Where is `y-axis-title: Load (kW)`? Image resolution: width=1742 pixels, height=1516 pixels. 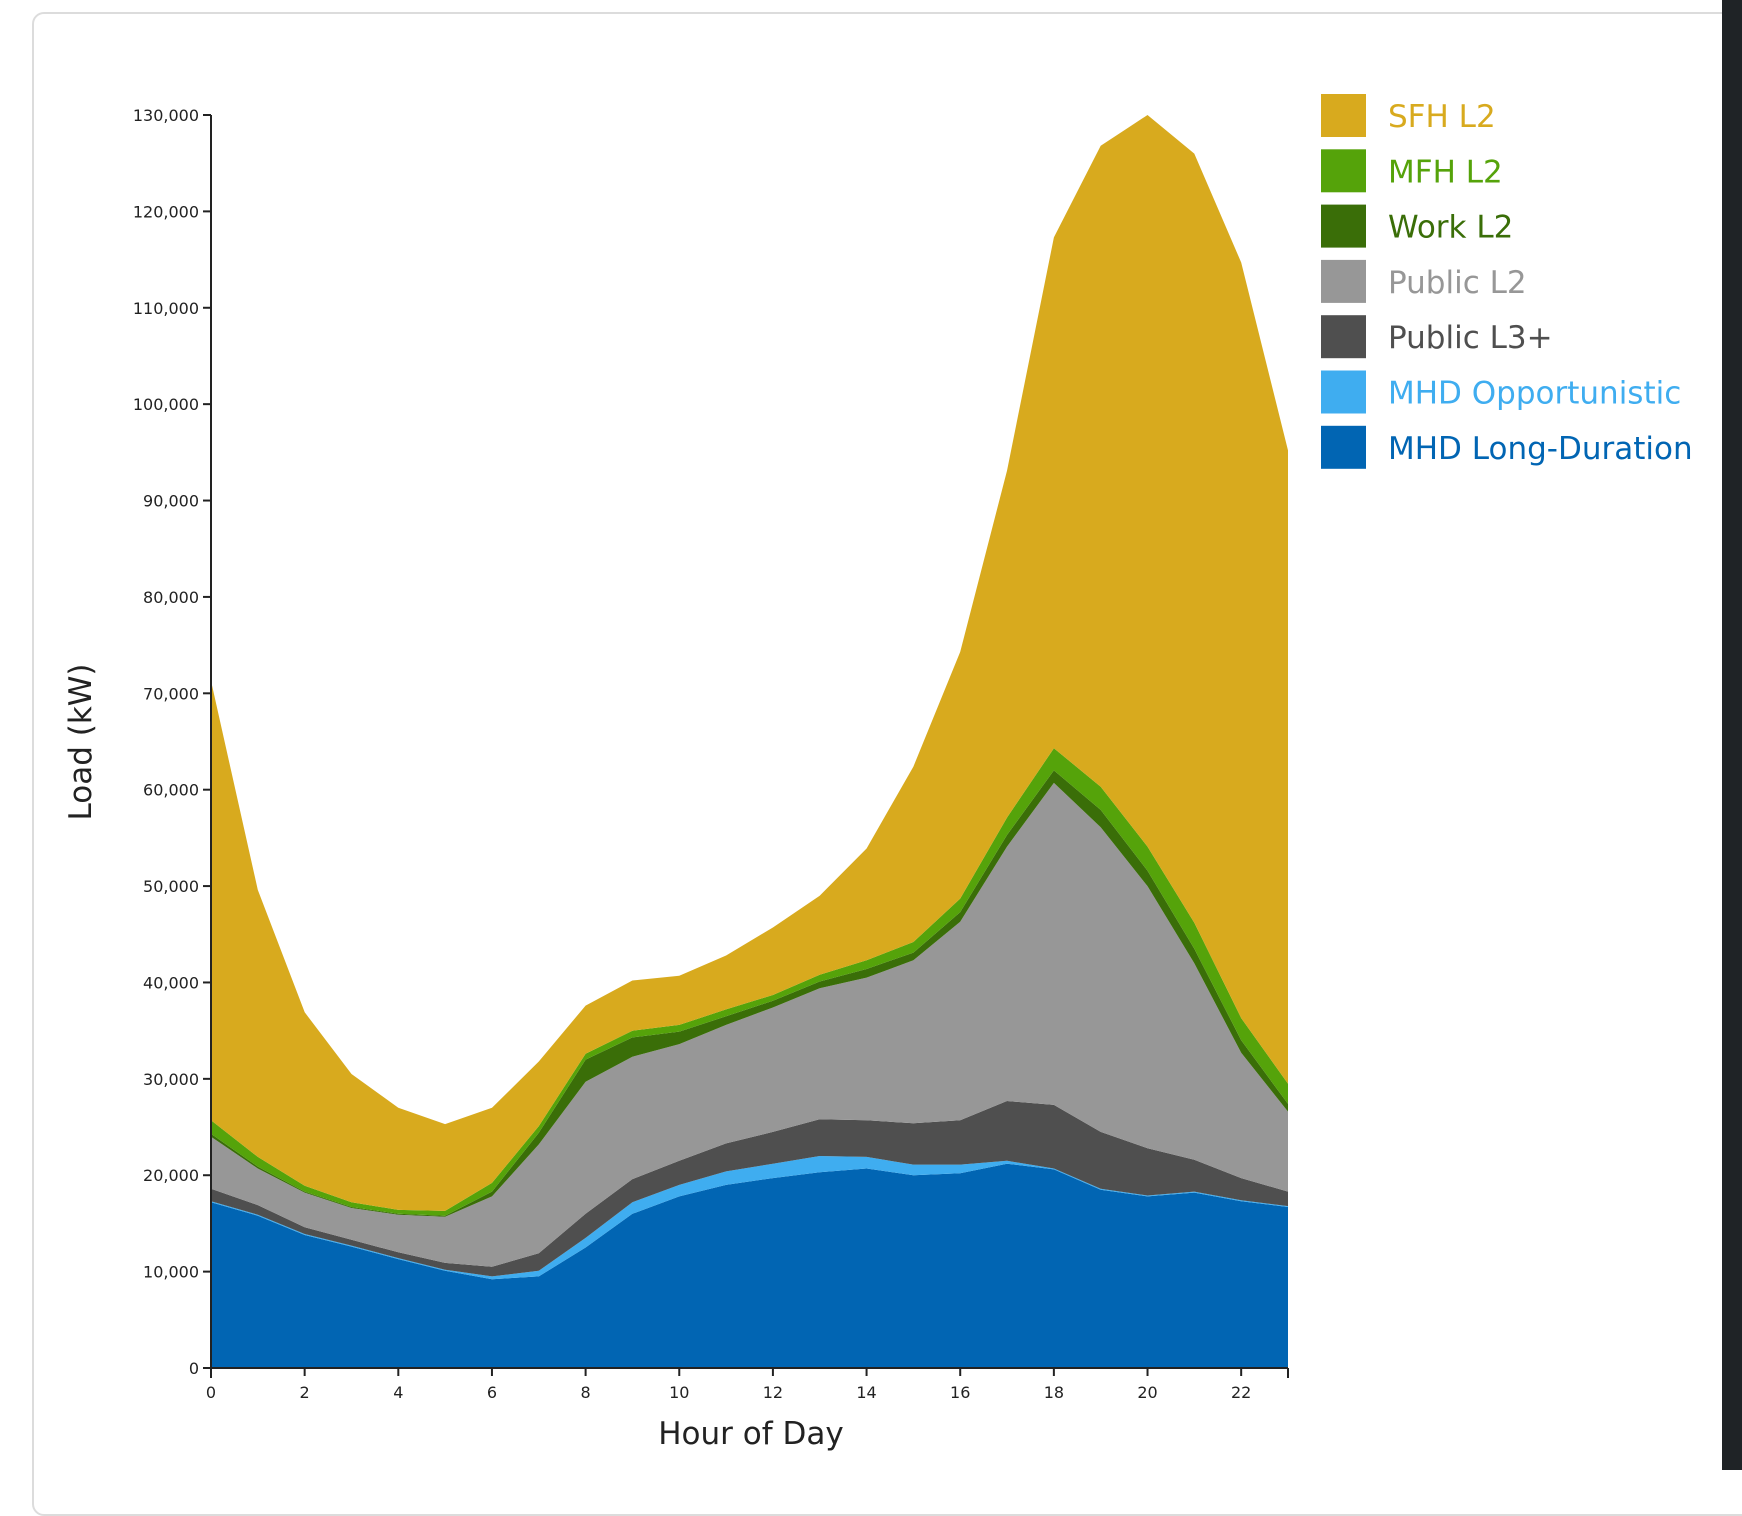 y-axis-title: Load (kW) is located at coordinates (81, 741).